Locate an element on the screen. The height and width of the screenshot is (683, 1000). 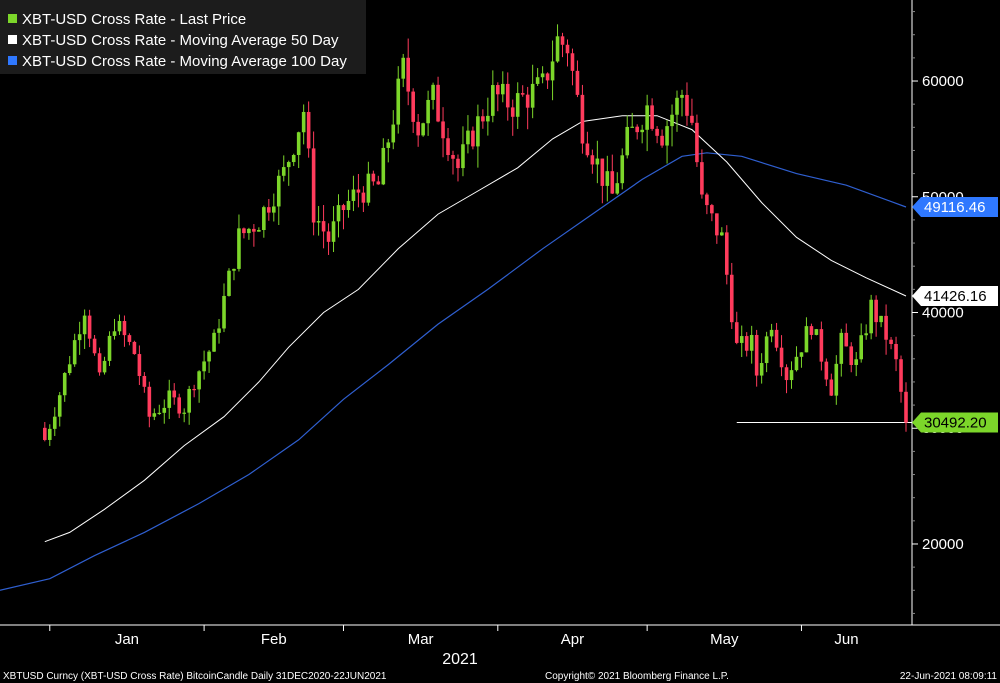
x-month-label: Mar is located at coordinates (421, 639).